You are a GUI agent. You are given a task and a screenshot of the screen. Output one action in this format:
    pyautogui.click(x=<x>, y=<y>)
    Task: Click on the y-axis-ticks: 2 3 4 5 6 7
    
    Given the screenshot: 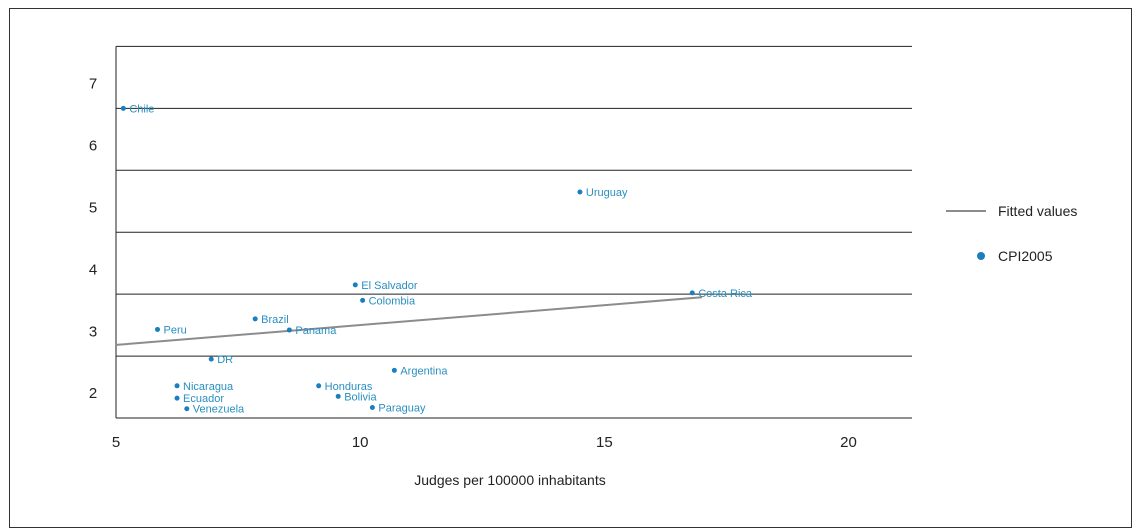 What is the action you would take?
    pyautogui.click(x=93, y=239)
    